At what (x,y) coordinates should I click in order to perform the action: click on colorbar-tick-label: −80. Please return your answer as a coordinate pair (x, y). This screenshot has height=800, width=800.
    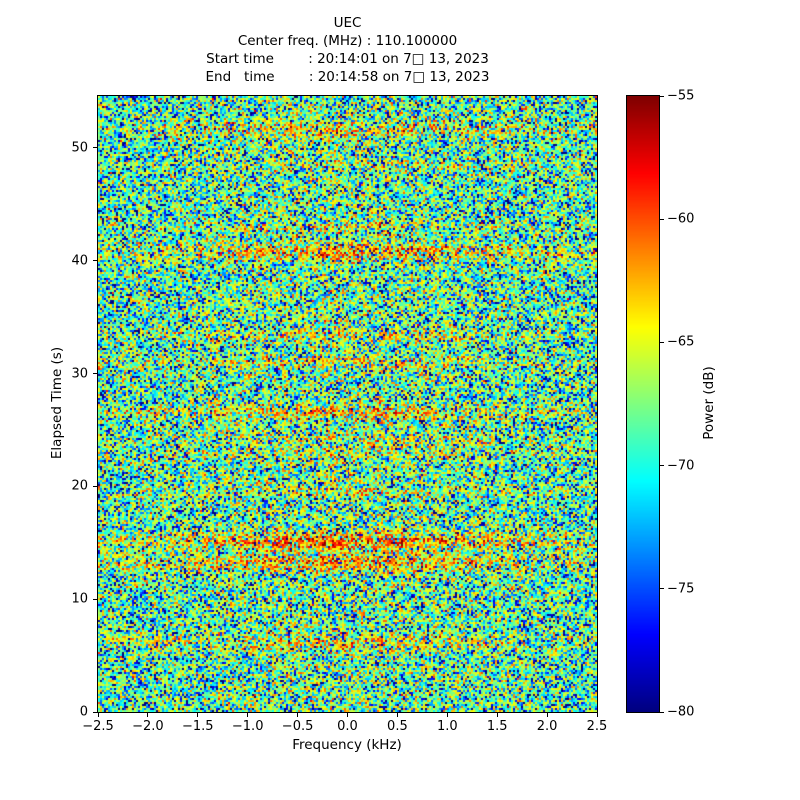
    Looking at the image, I should click on (681, 712).